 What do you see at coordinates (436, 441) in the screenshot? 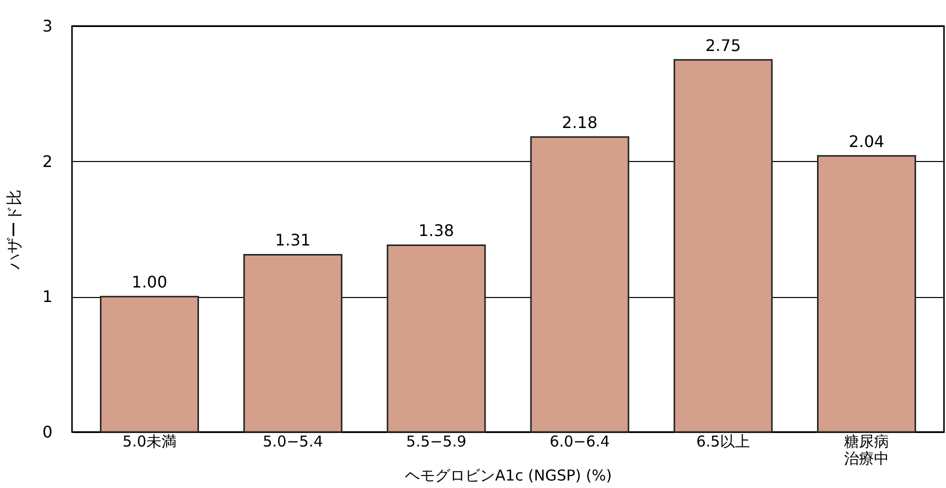
I see `x-tick-label: 5.5−5.9` at bounding box center [436, 441].